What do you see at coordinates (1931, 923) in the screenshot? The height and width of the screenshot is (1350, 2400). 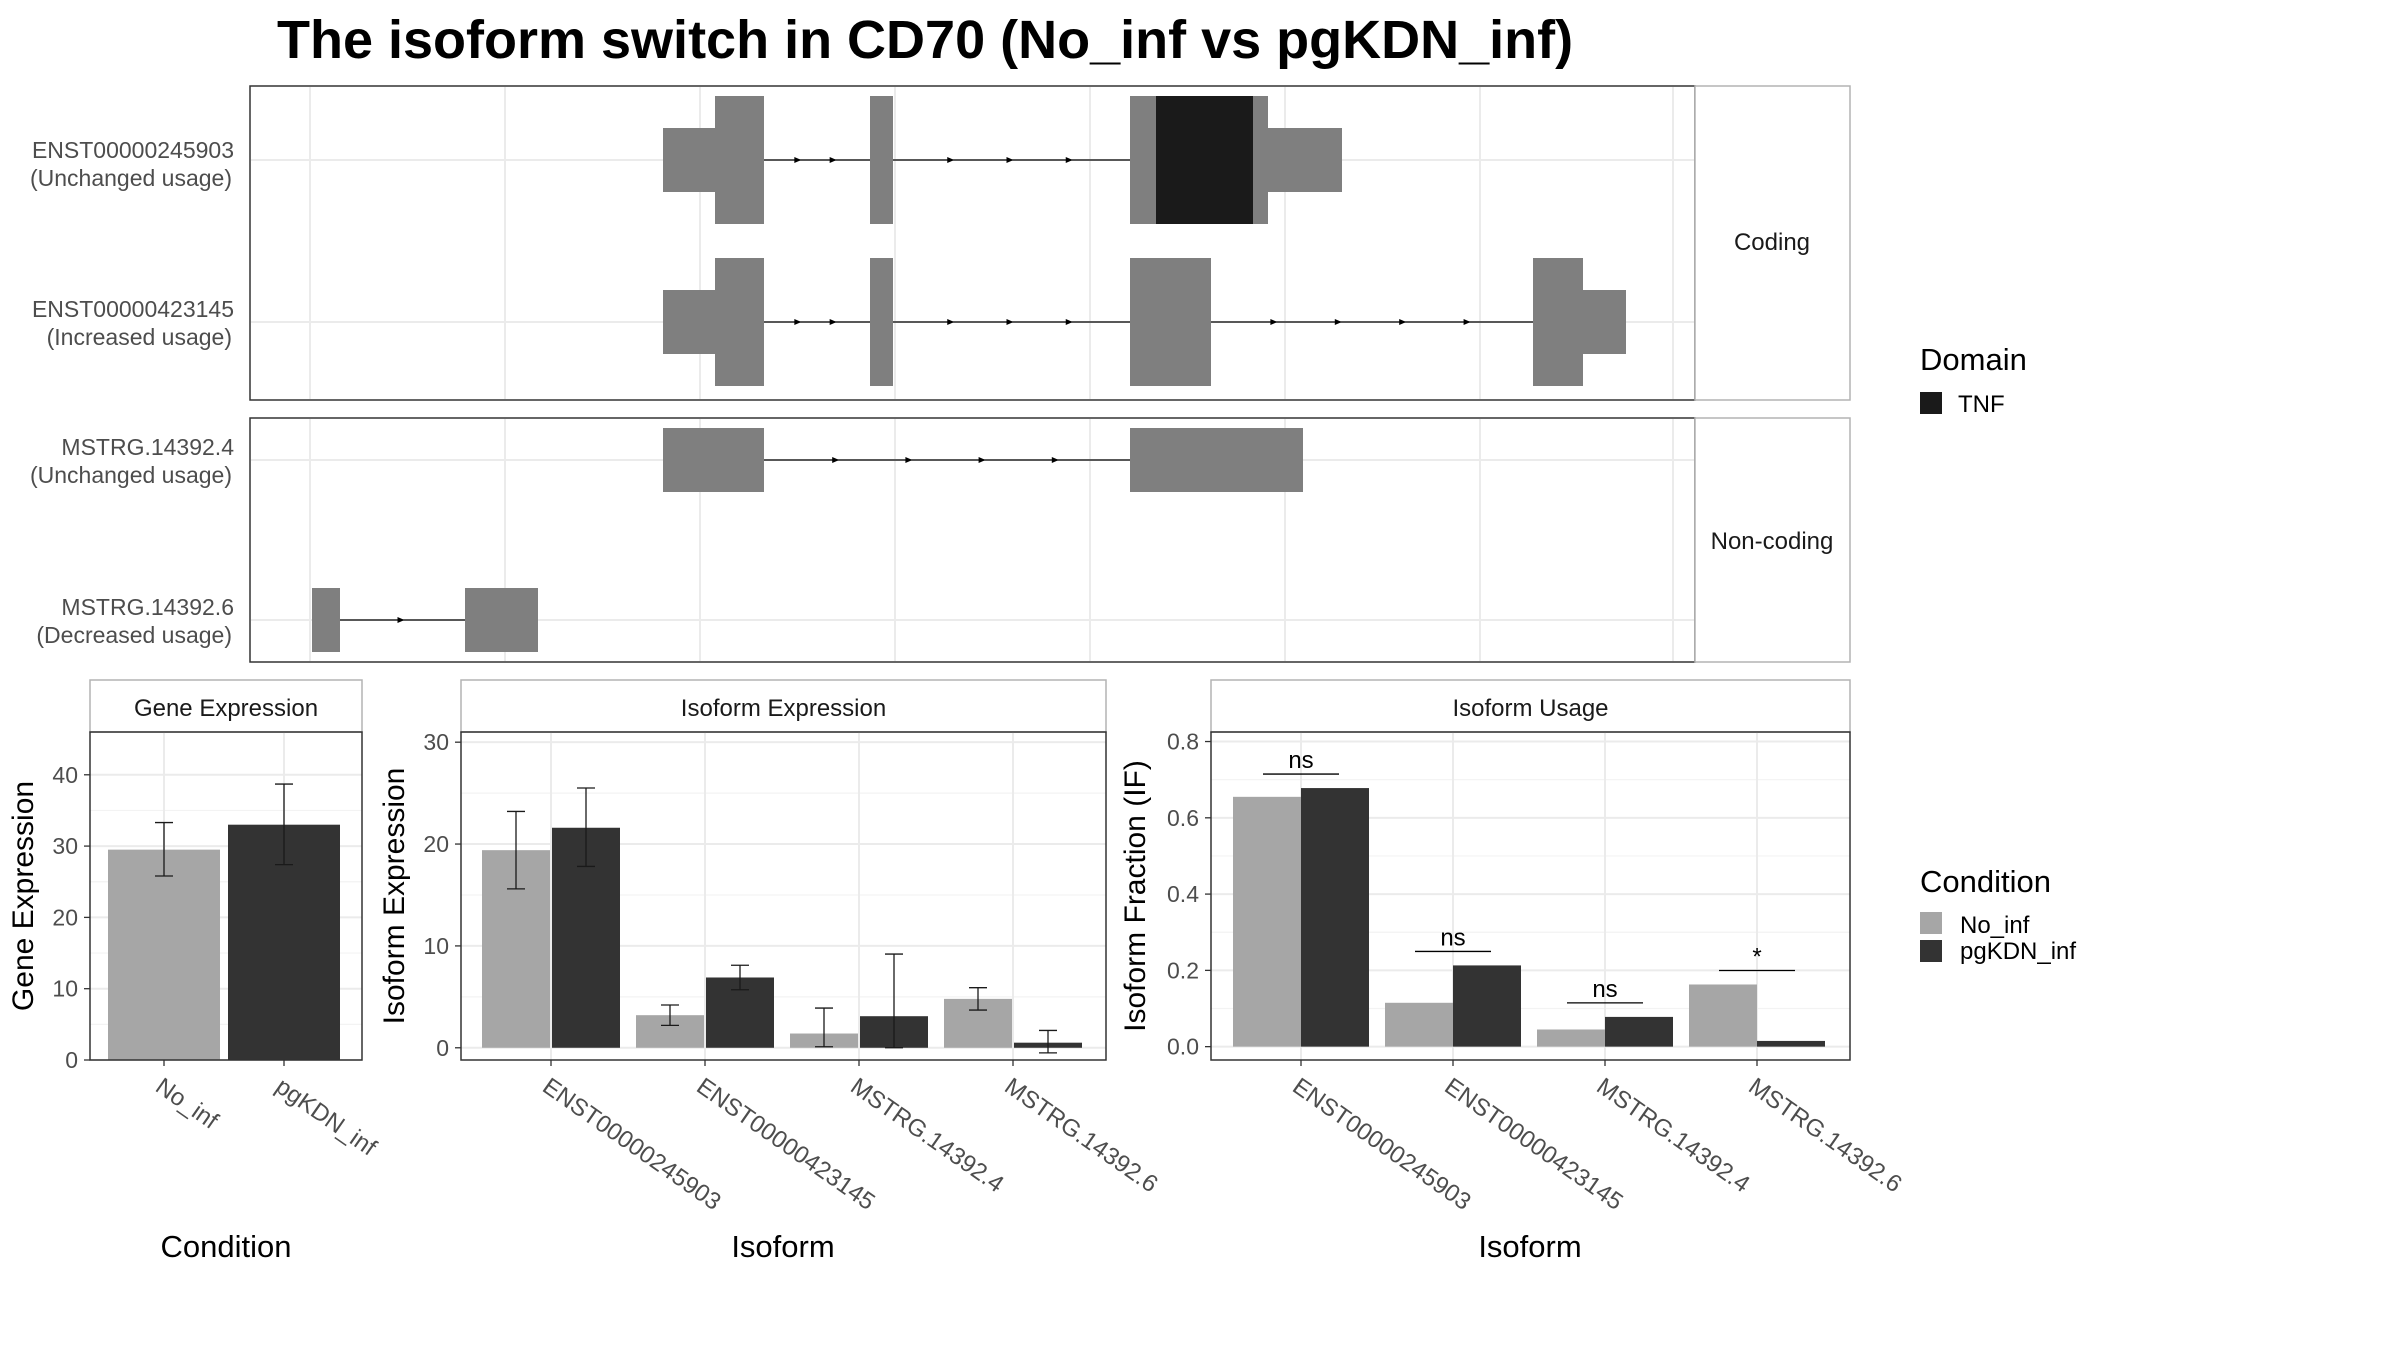 I see `condition-legend-key-no-inf` at bounding box center [1931, 923].